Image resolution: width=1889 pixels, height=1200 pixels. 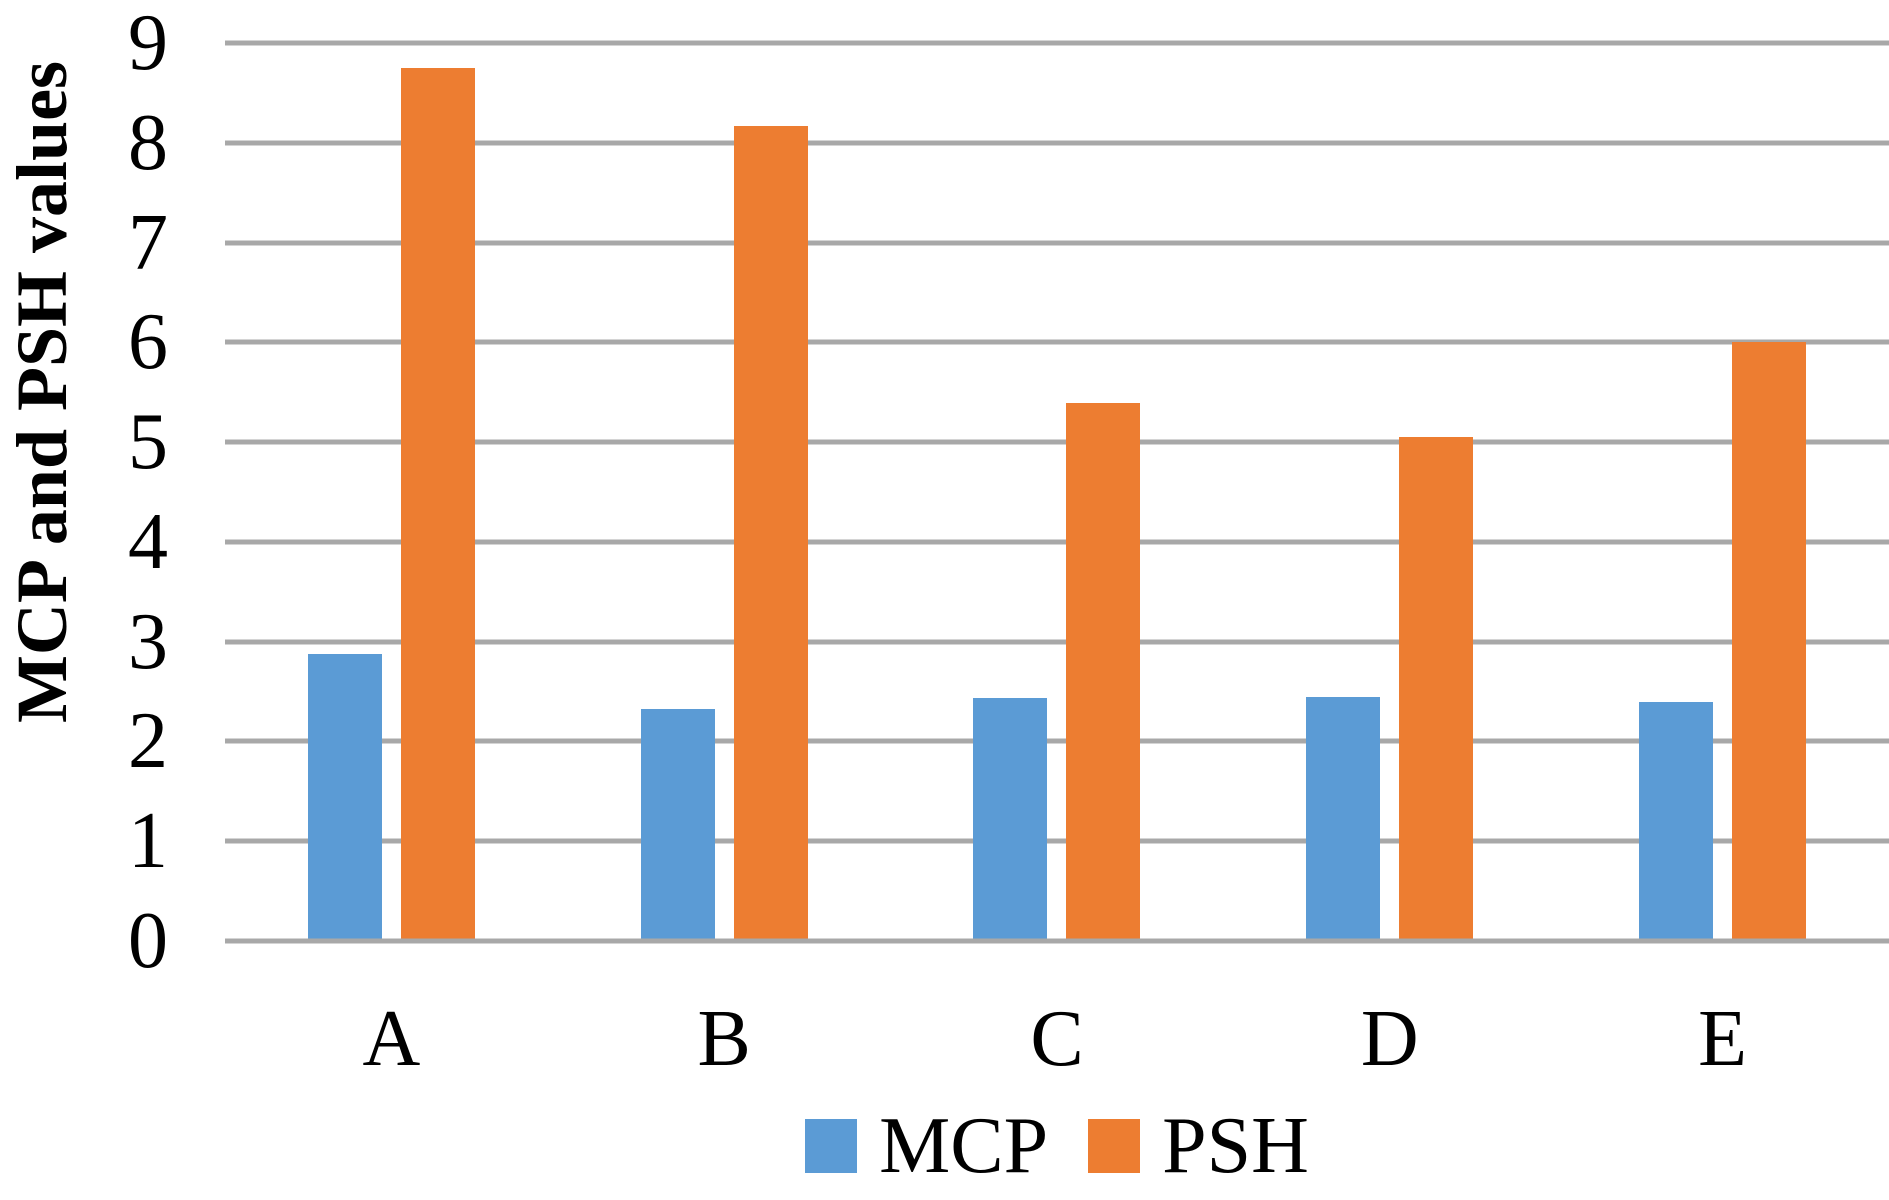 I want to click on bar-group-B, so click(x=724, y=492).